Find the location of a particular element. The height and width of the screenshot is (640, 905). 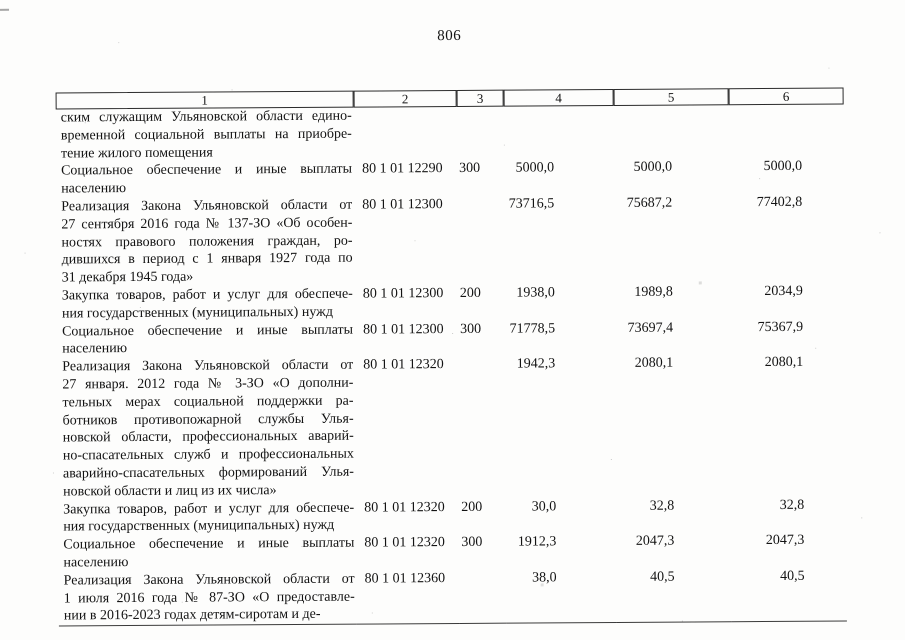

row-amount-cell-2: 75687,2 is located at coordinates (649, 203).